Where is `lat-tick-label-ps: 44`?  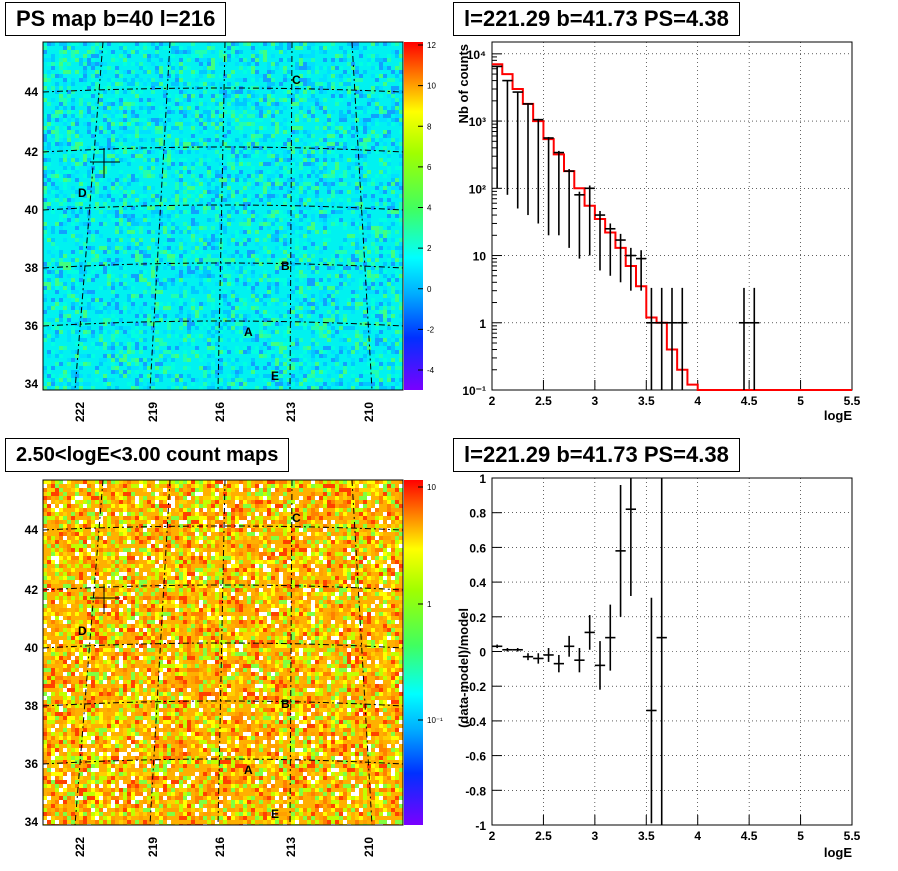
lat-tick-label-ps: 44 is located at coordinates (32, 92).